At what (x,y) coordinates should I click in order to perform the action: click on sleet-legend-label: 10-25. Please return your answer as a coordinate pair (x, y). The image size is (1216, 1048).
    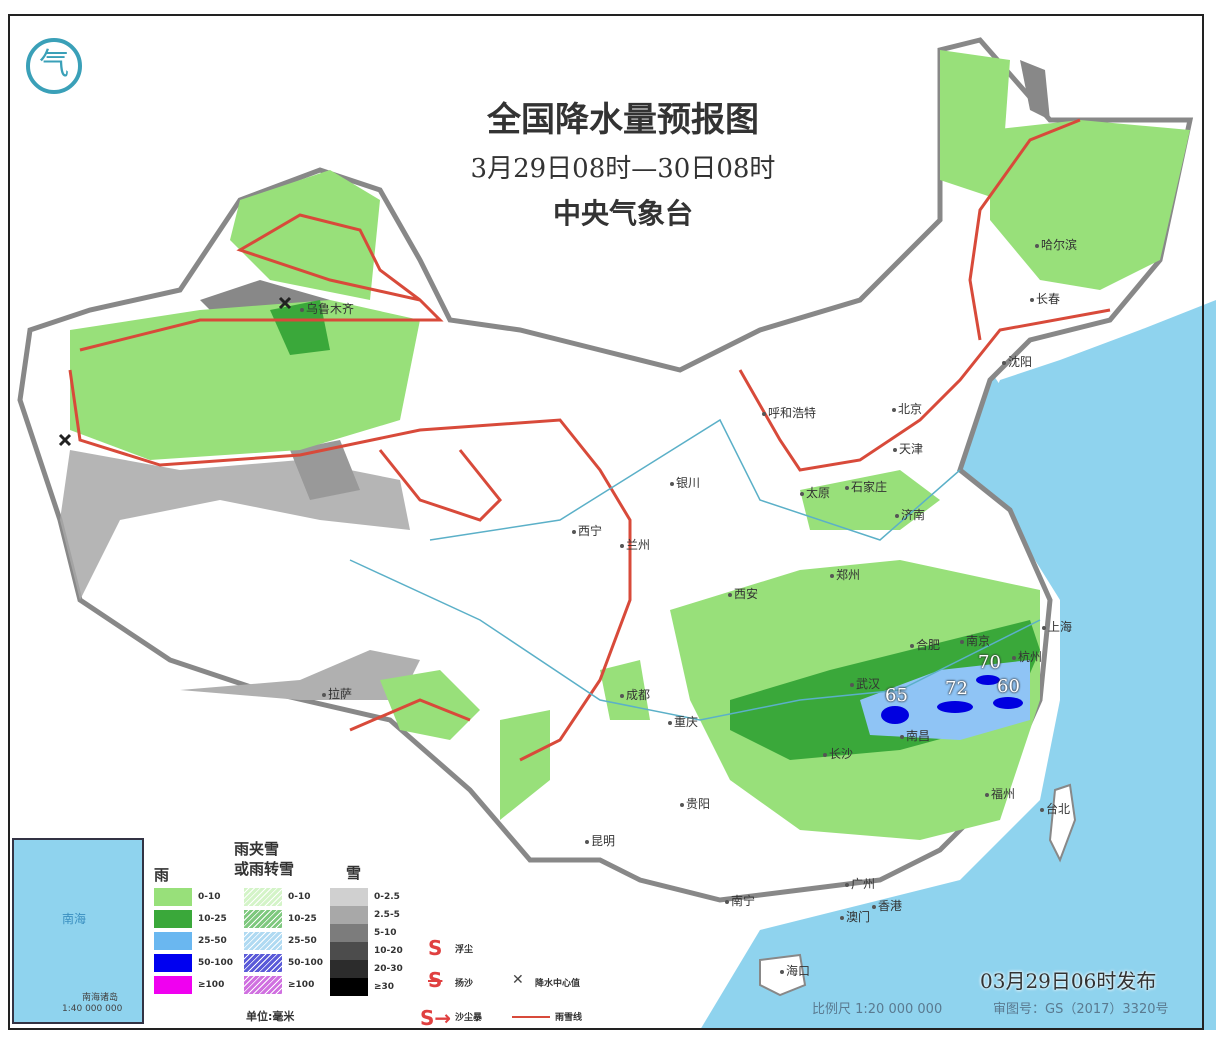
    Looking at the image, I should click on (302, 919).